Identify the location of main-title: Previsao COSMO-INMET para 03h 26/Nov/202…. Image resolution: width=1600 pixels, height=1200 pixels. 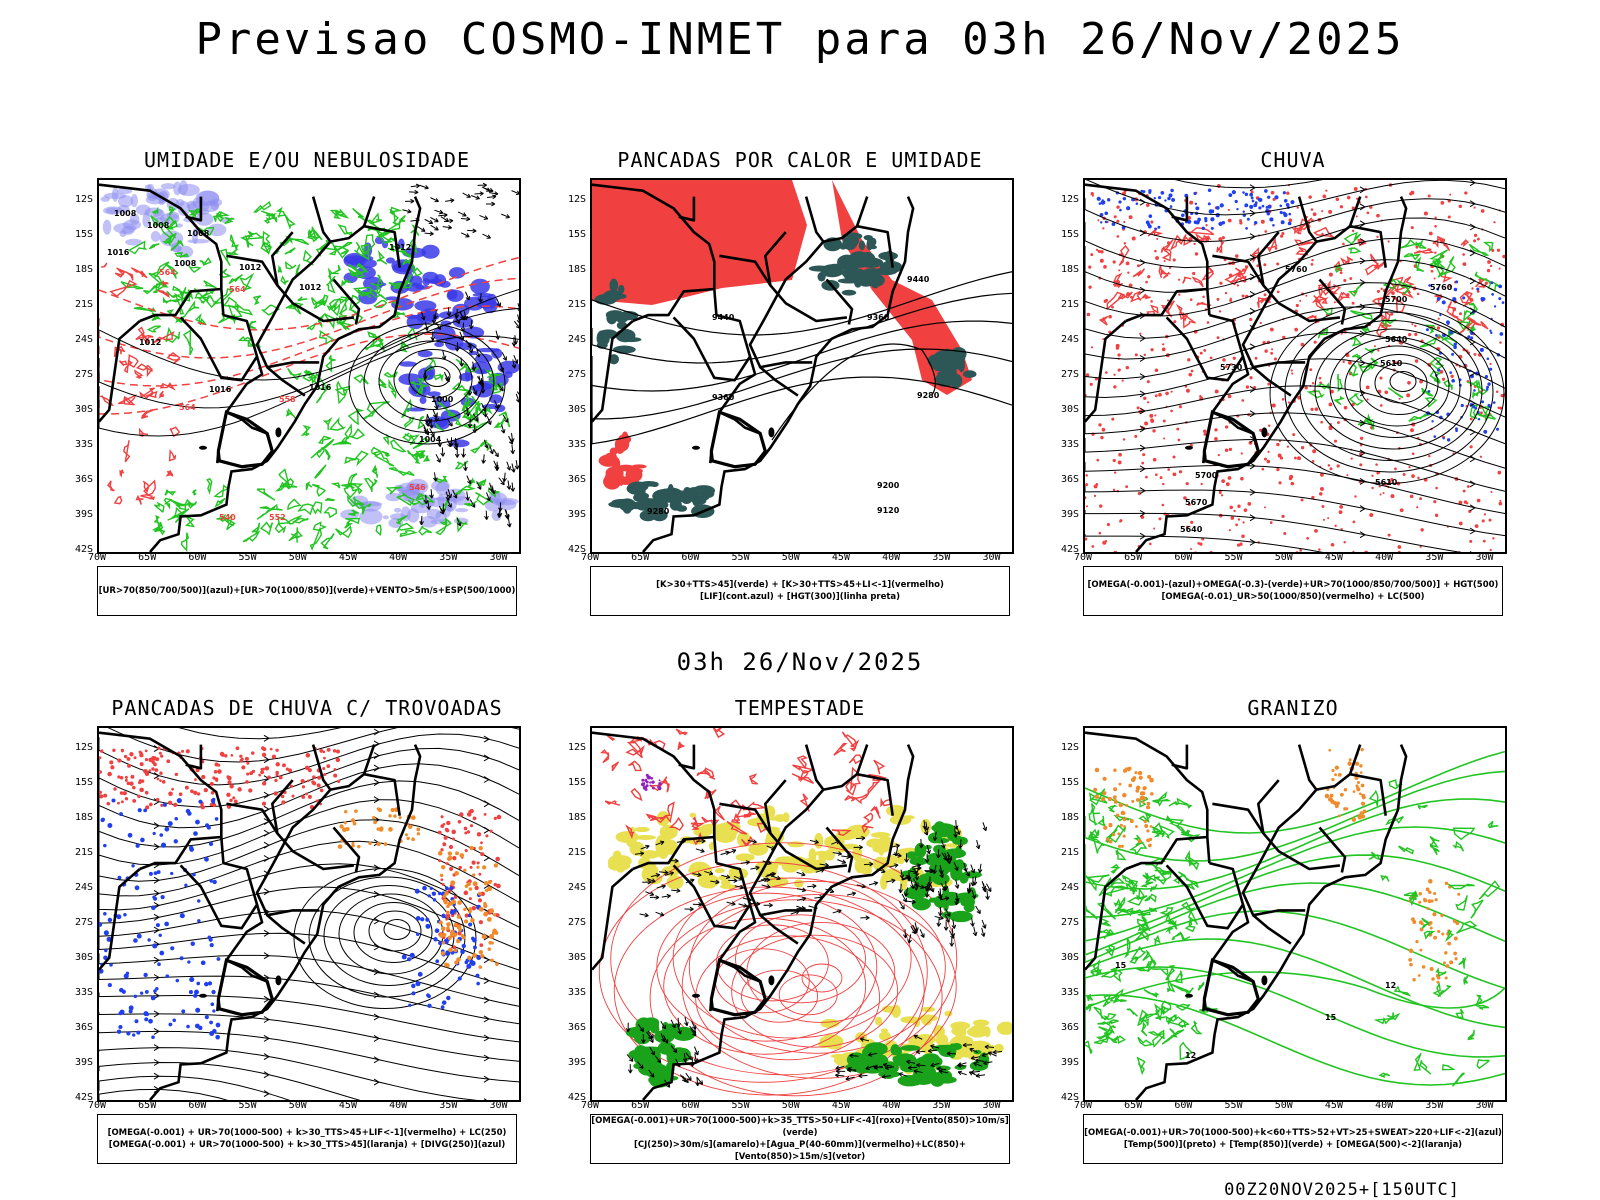
(800, 39).